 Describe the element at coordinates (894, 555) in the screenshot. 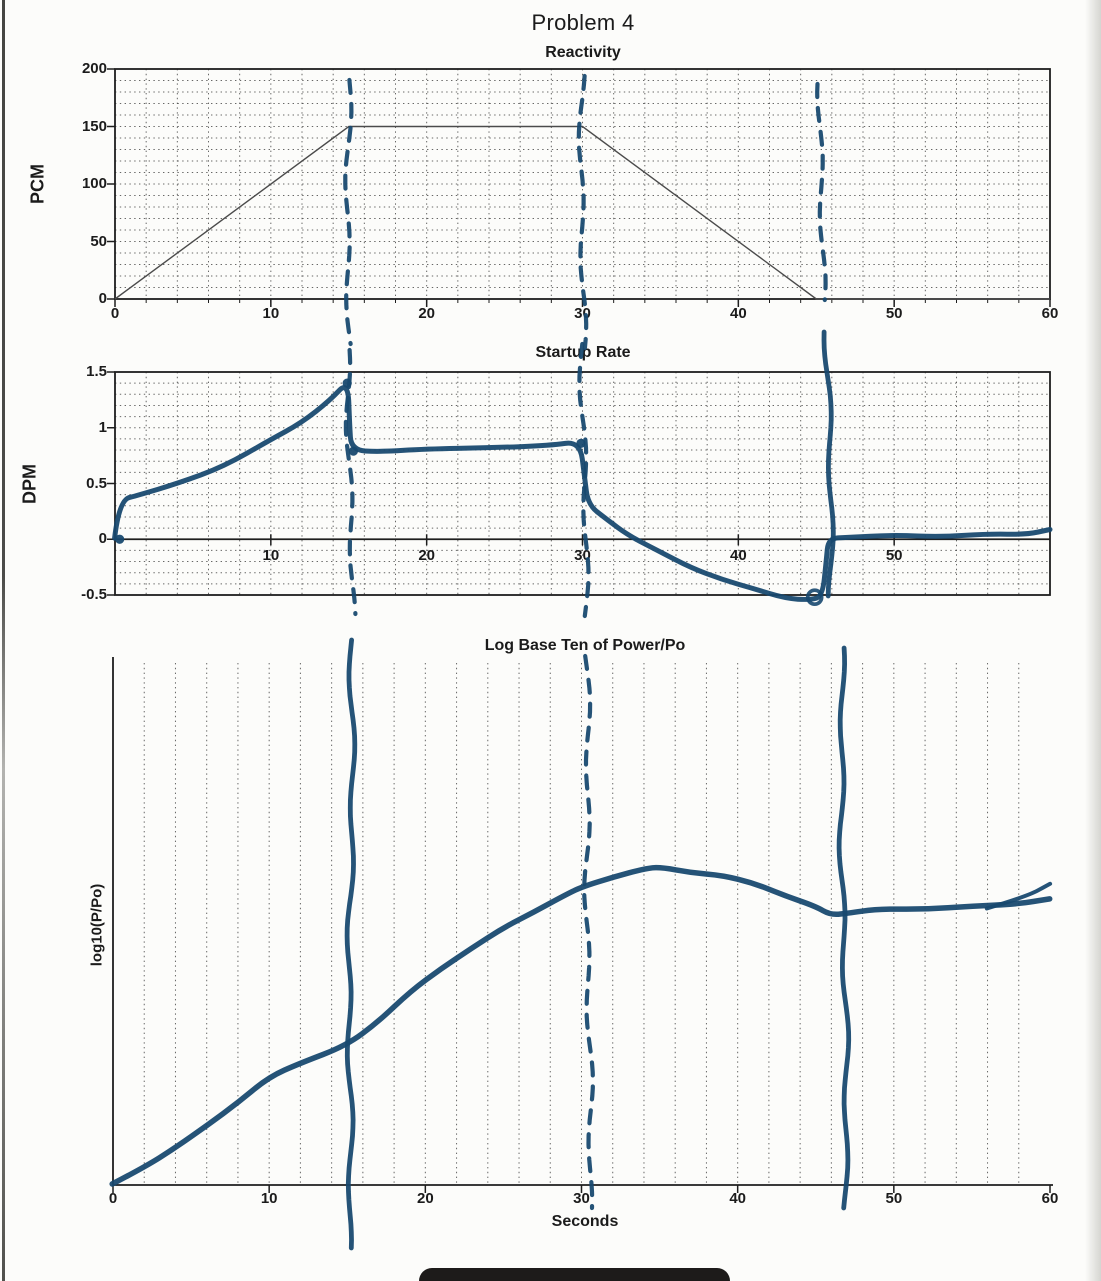

I see `xtick-label-startup-rate: 50` at that location.